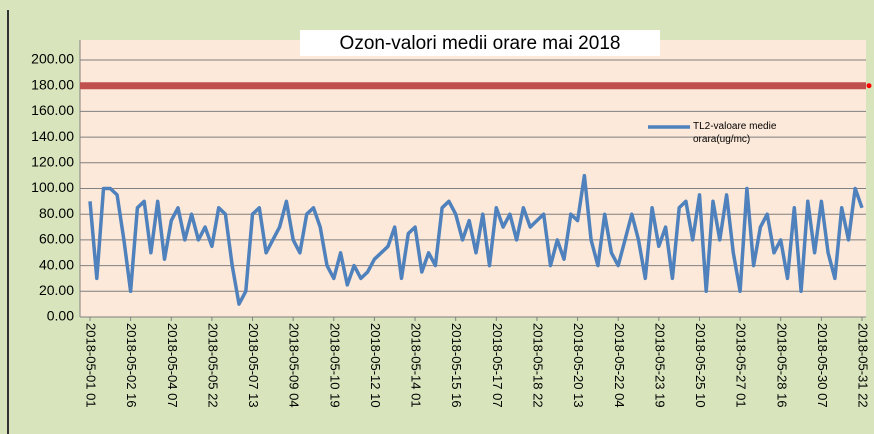  I want to click on x-tick-label: 2018-05-14 01, so click(416, 365).